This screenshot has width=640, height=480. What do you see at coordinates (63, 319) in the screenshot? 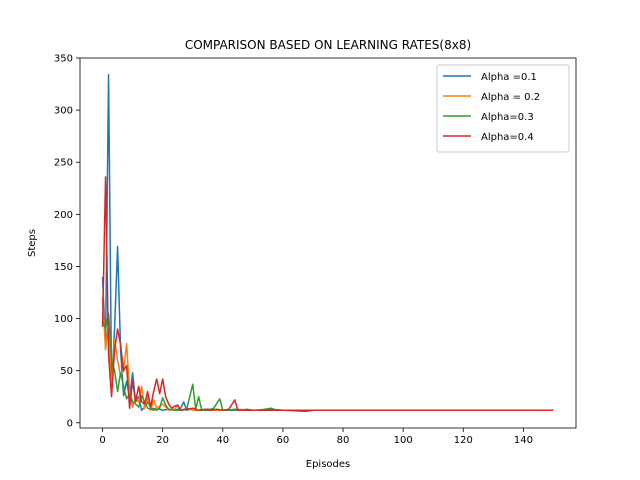
I see `y-tick-label: 100` at bounding box center [63, 319].